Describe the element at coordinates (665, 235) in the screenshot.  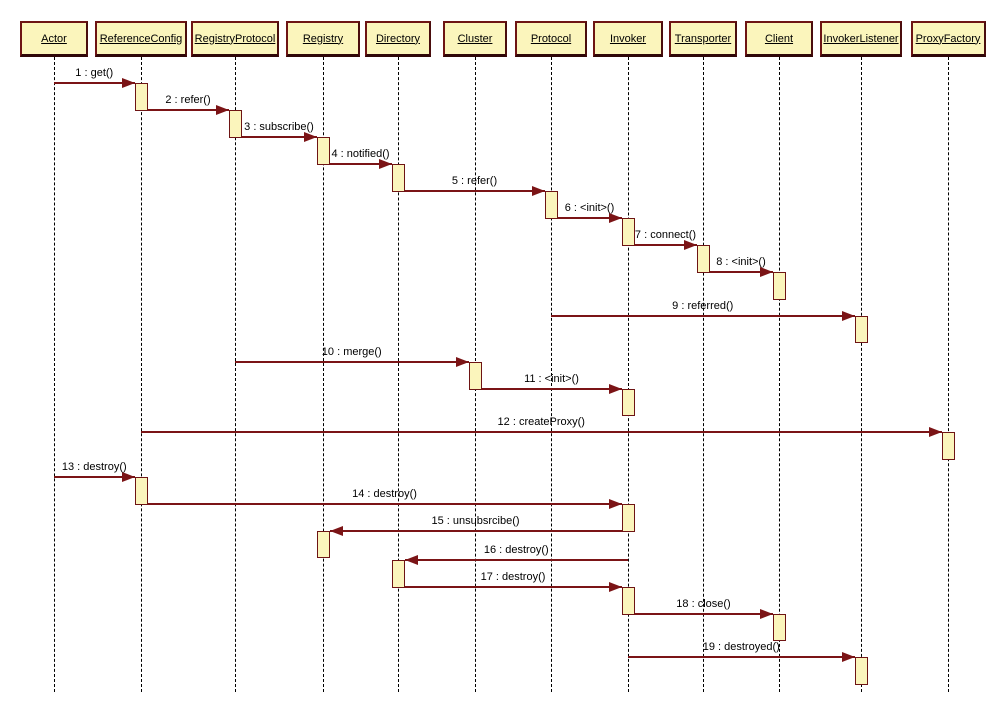
I see `message-label-7: 7 : connect()` at that location.